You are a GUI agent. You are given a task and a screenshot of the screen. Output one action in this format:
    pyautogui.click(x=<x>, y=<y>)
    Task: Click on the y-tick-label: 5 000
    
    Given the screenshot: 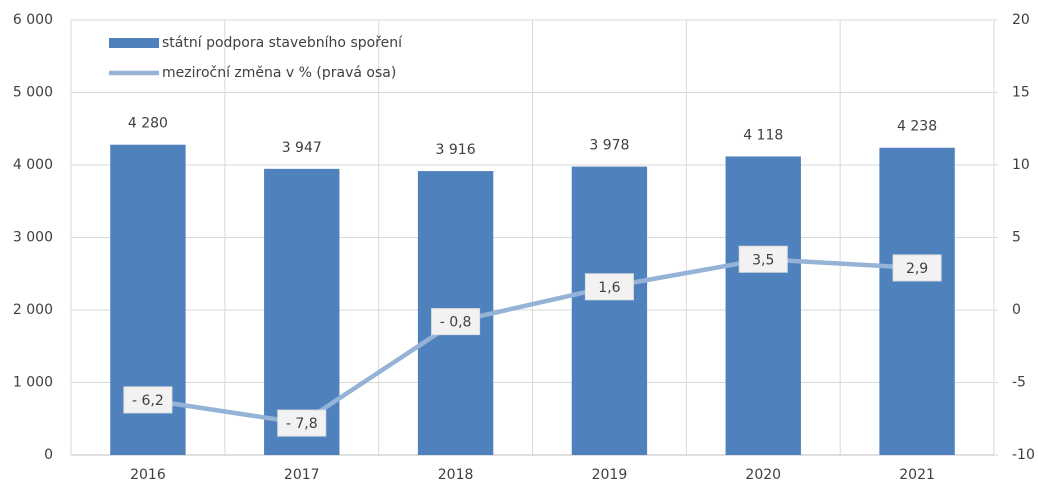 What is the action you would take?
    pyautogui.click(x=33, y=93)
    